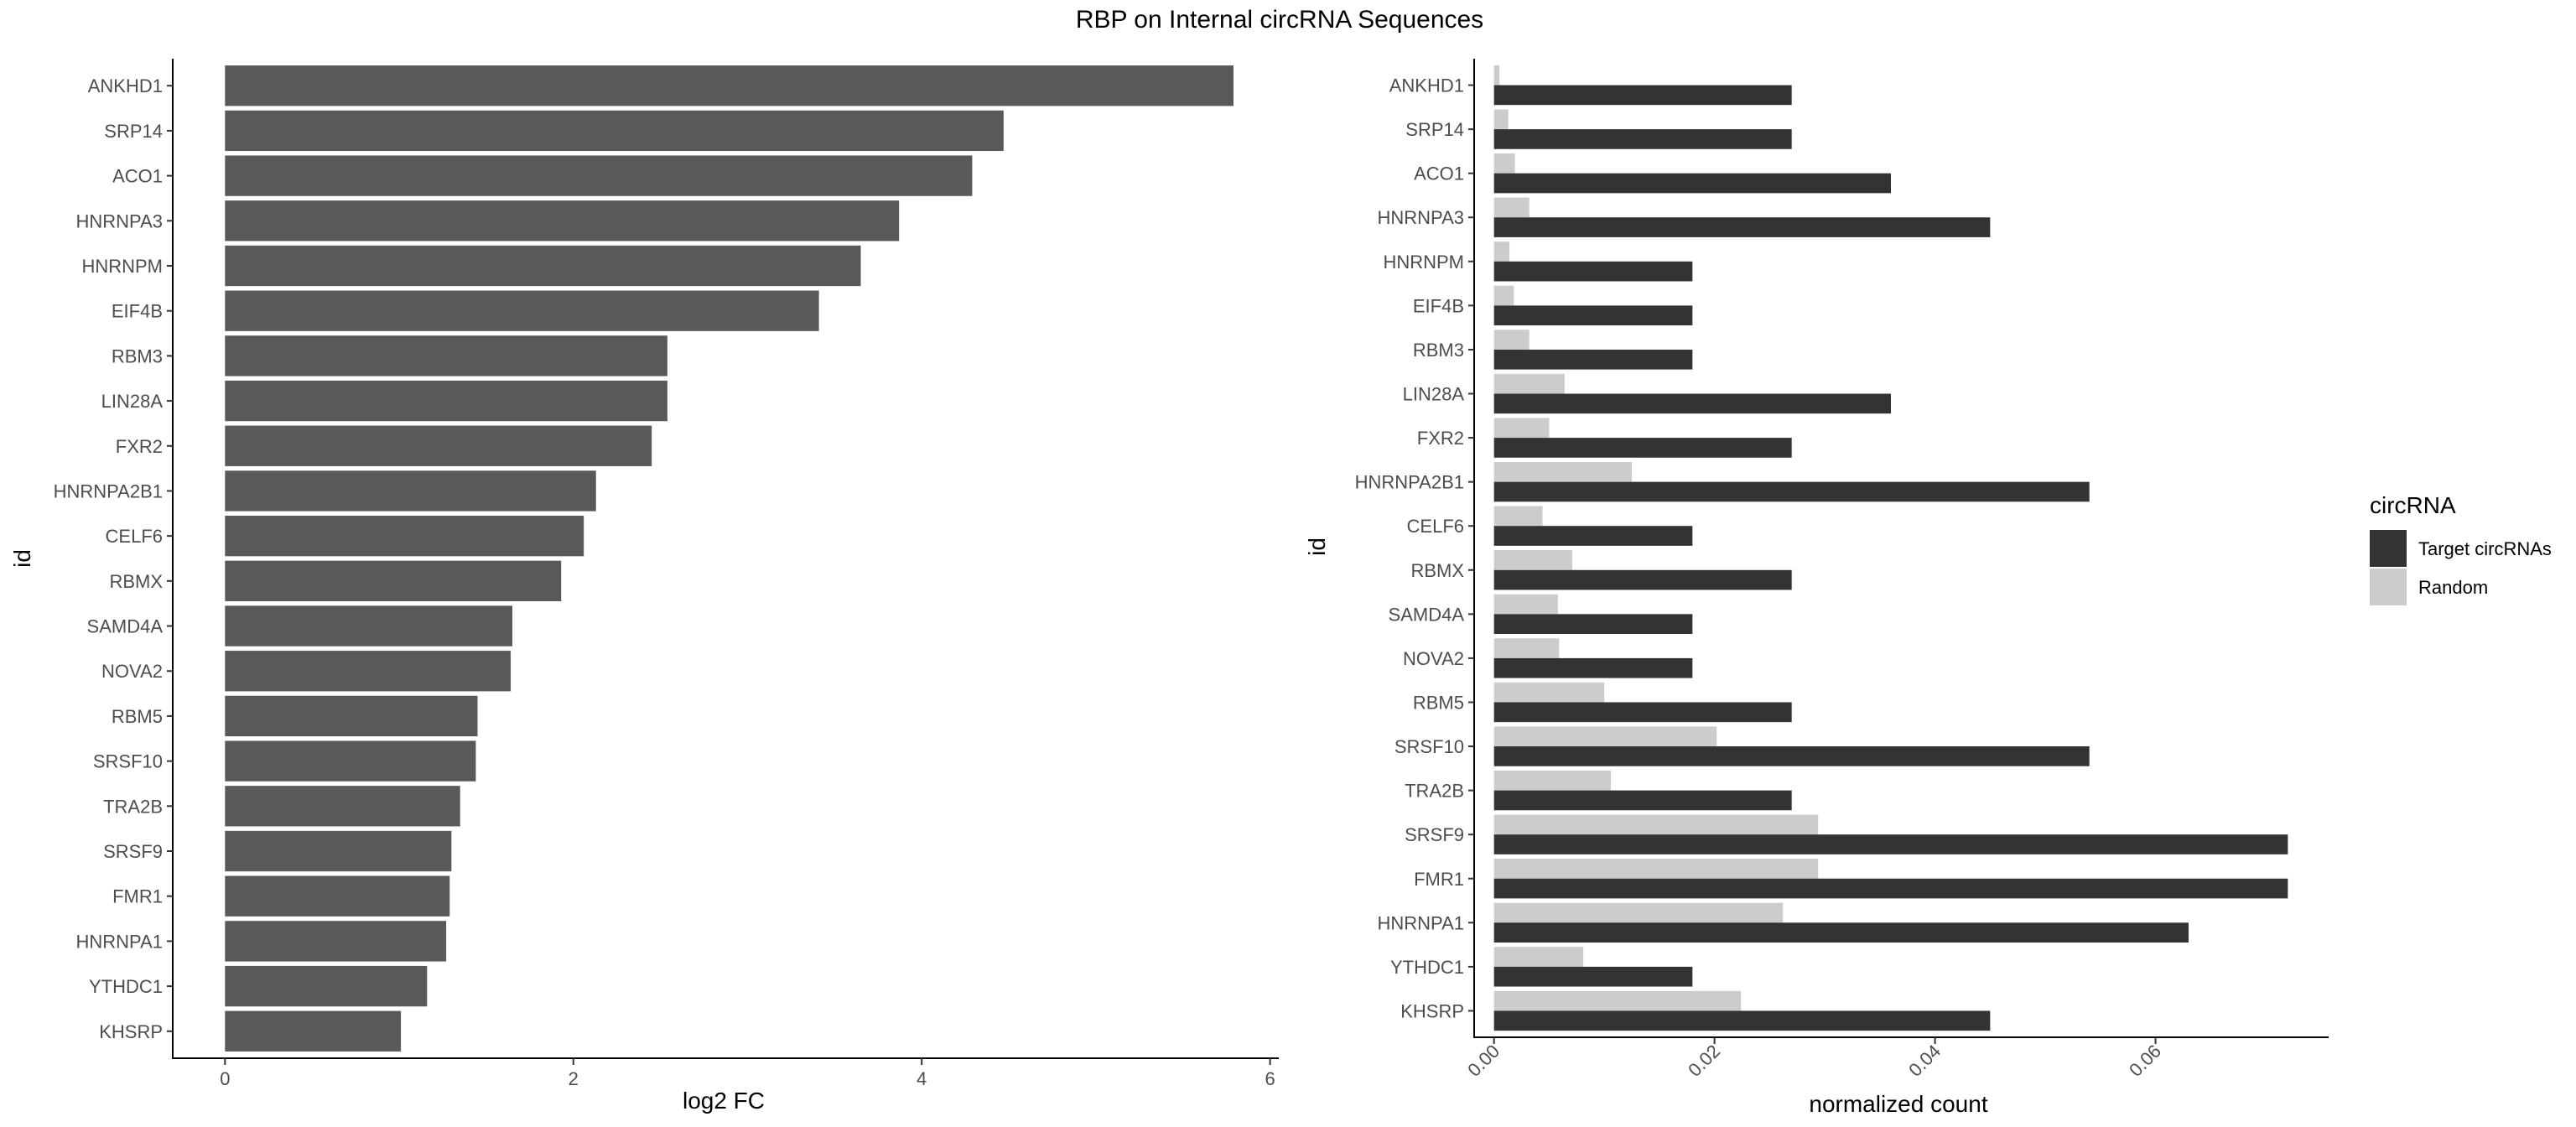  Describe the element at coordinates (1593, 315) in the screenshot. I see `bar-target-eif4b` at that location.